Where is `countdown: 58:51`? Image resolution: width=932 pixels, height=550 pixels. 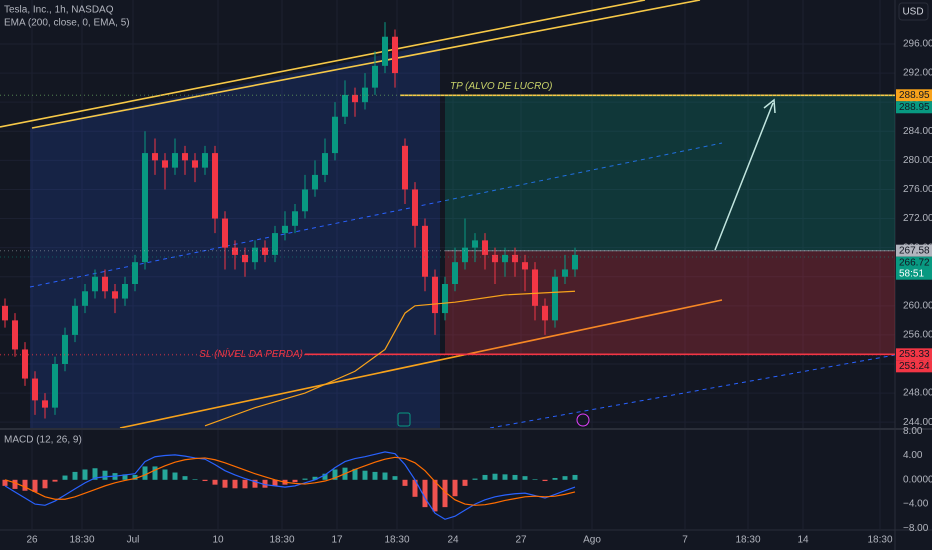
countdown: 58:51 is located at coordinates (911, 273).